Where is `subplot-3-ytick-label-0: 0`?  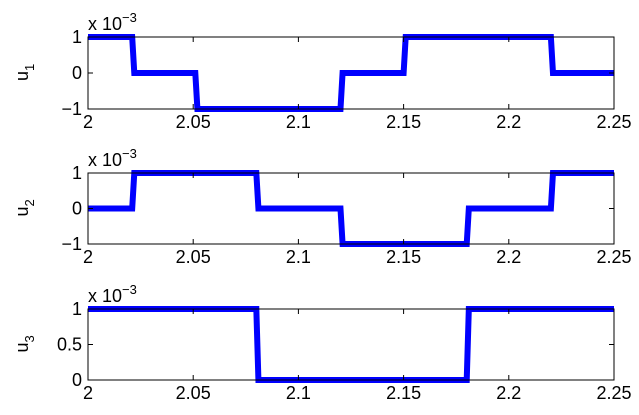 subplot-3-ytick-label-0: 0 is located at coordinates (77, 380).